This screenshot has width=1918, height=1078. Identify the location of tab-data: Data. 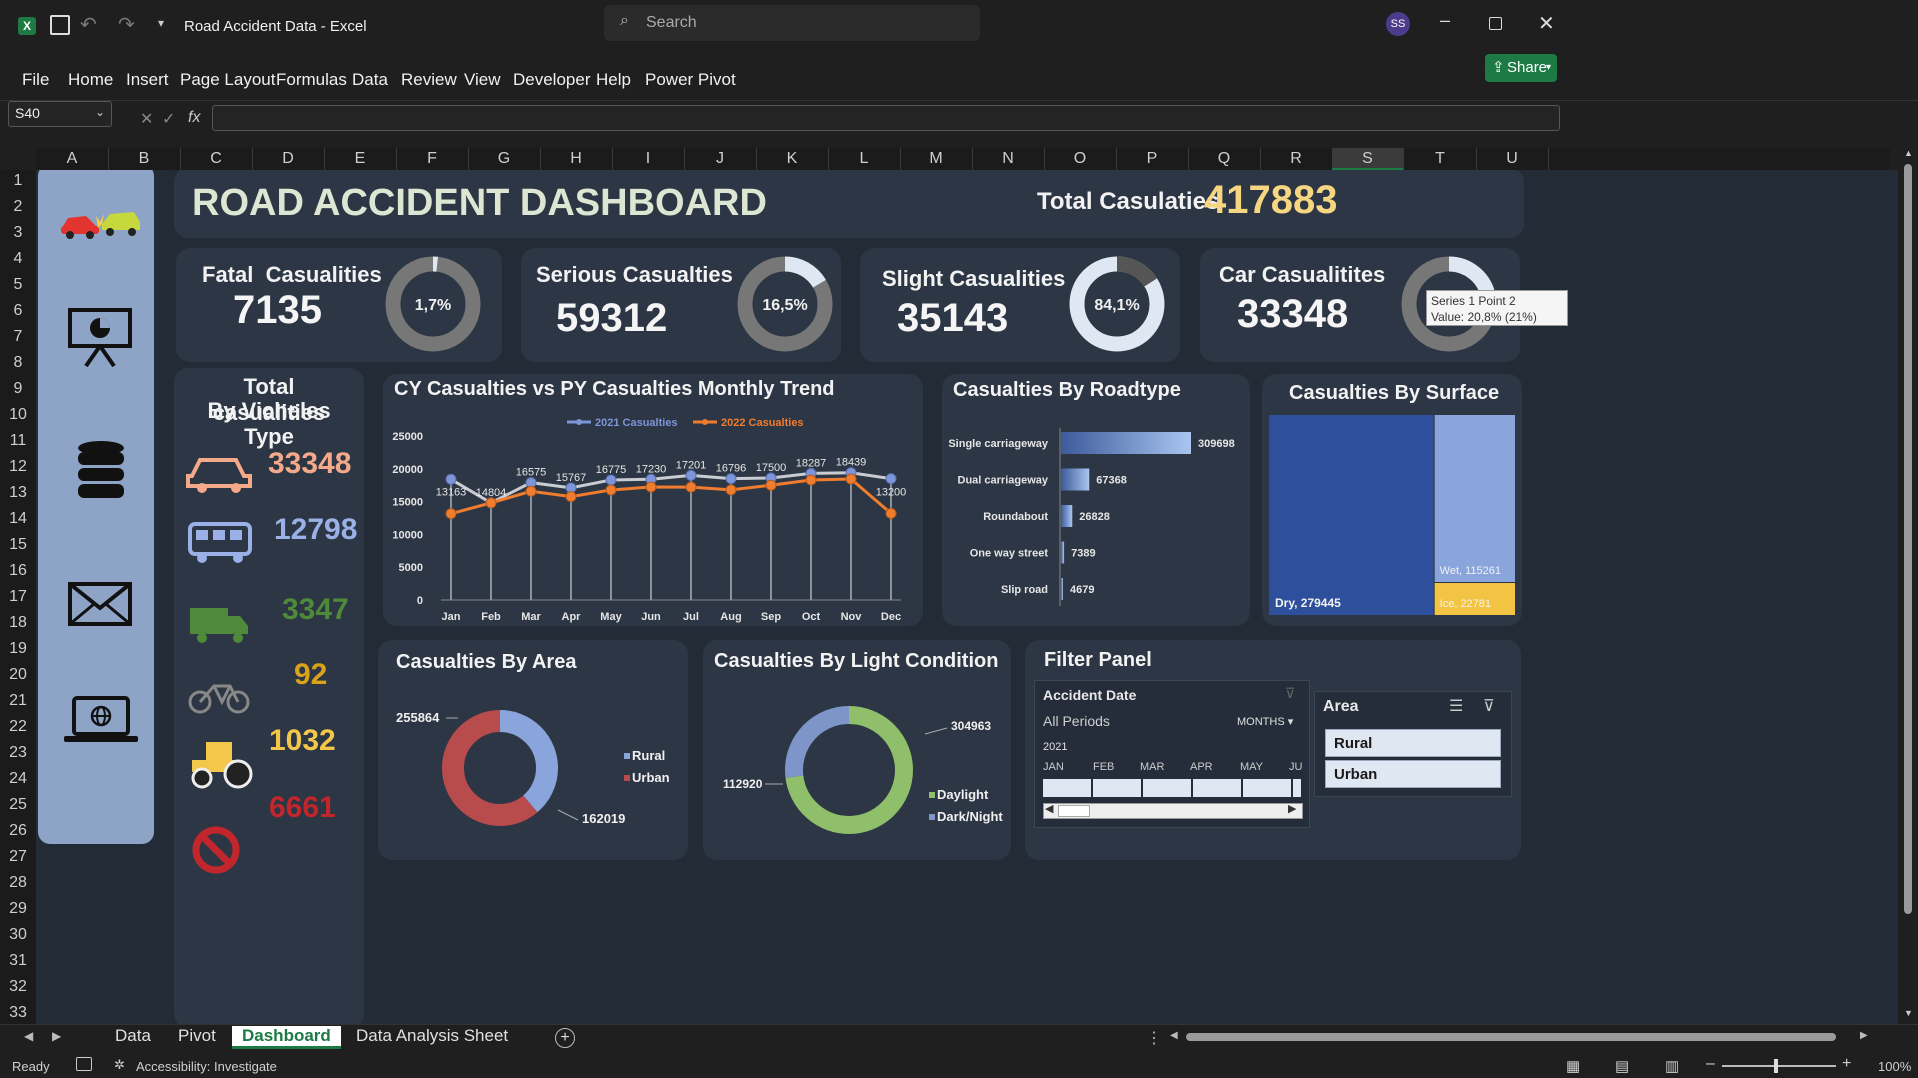
(133, 1035).